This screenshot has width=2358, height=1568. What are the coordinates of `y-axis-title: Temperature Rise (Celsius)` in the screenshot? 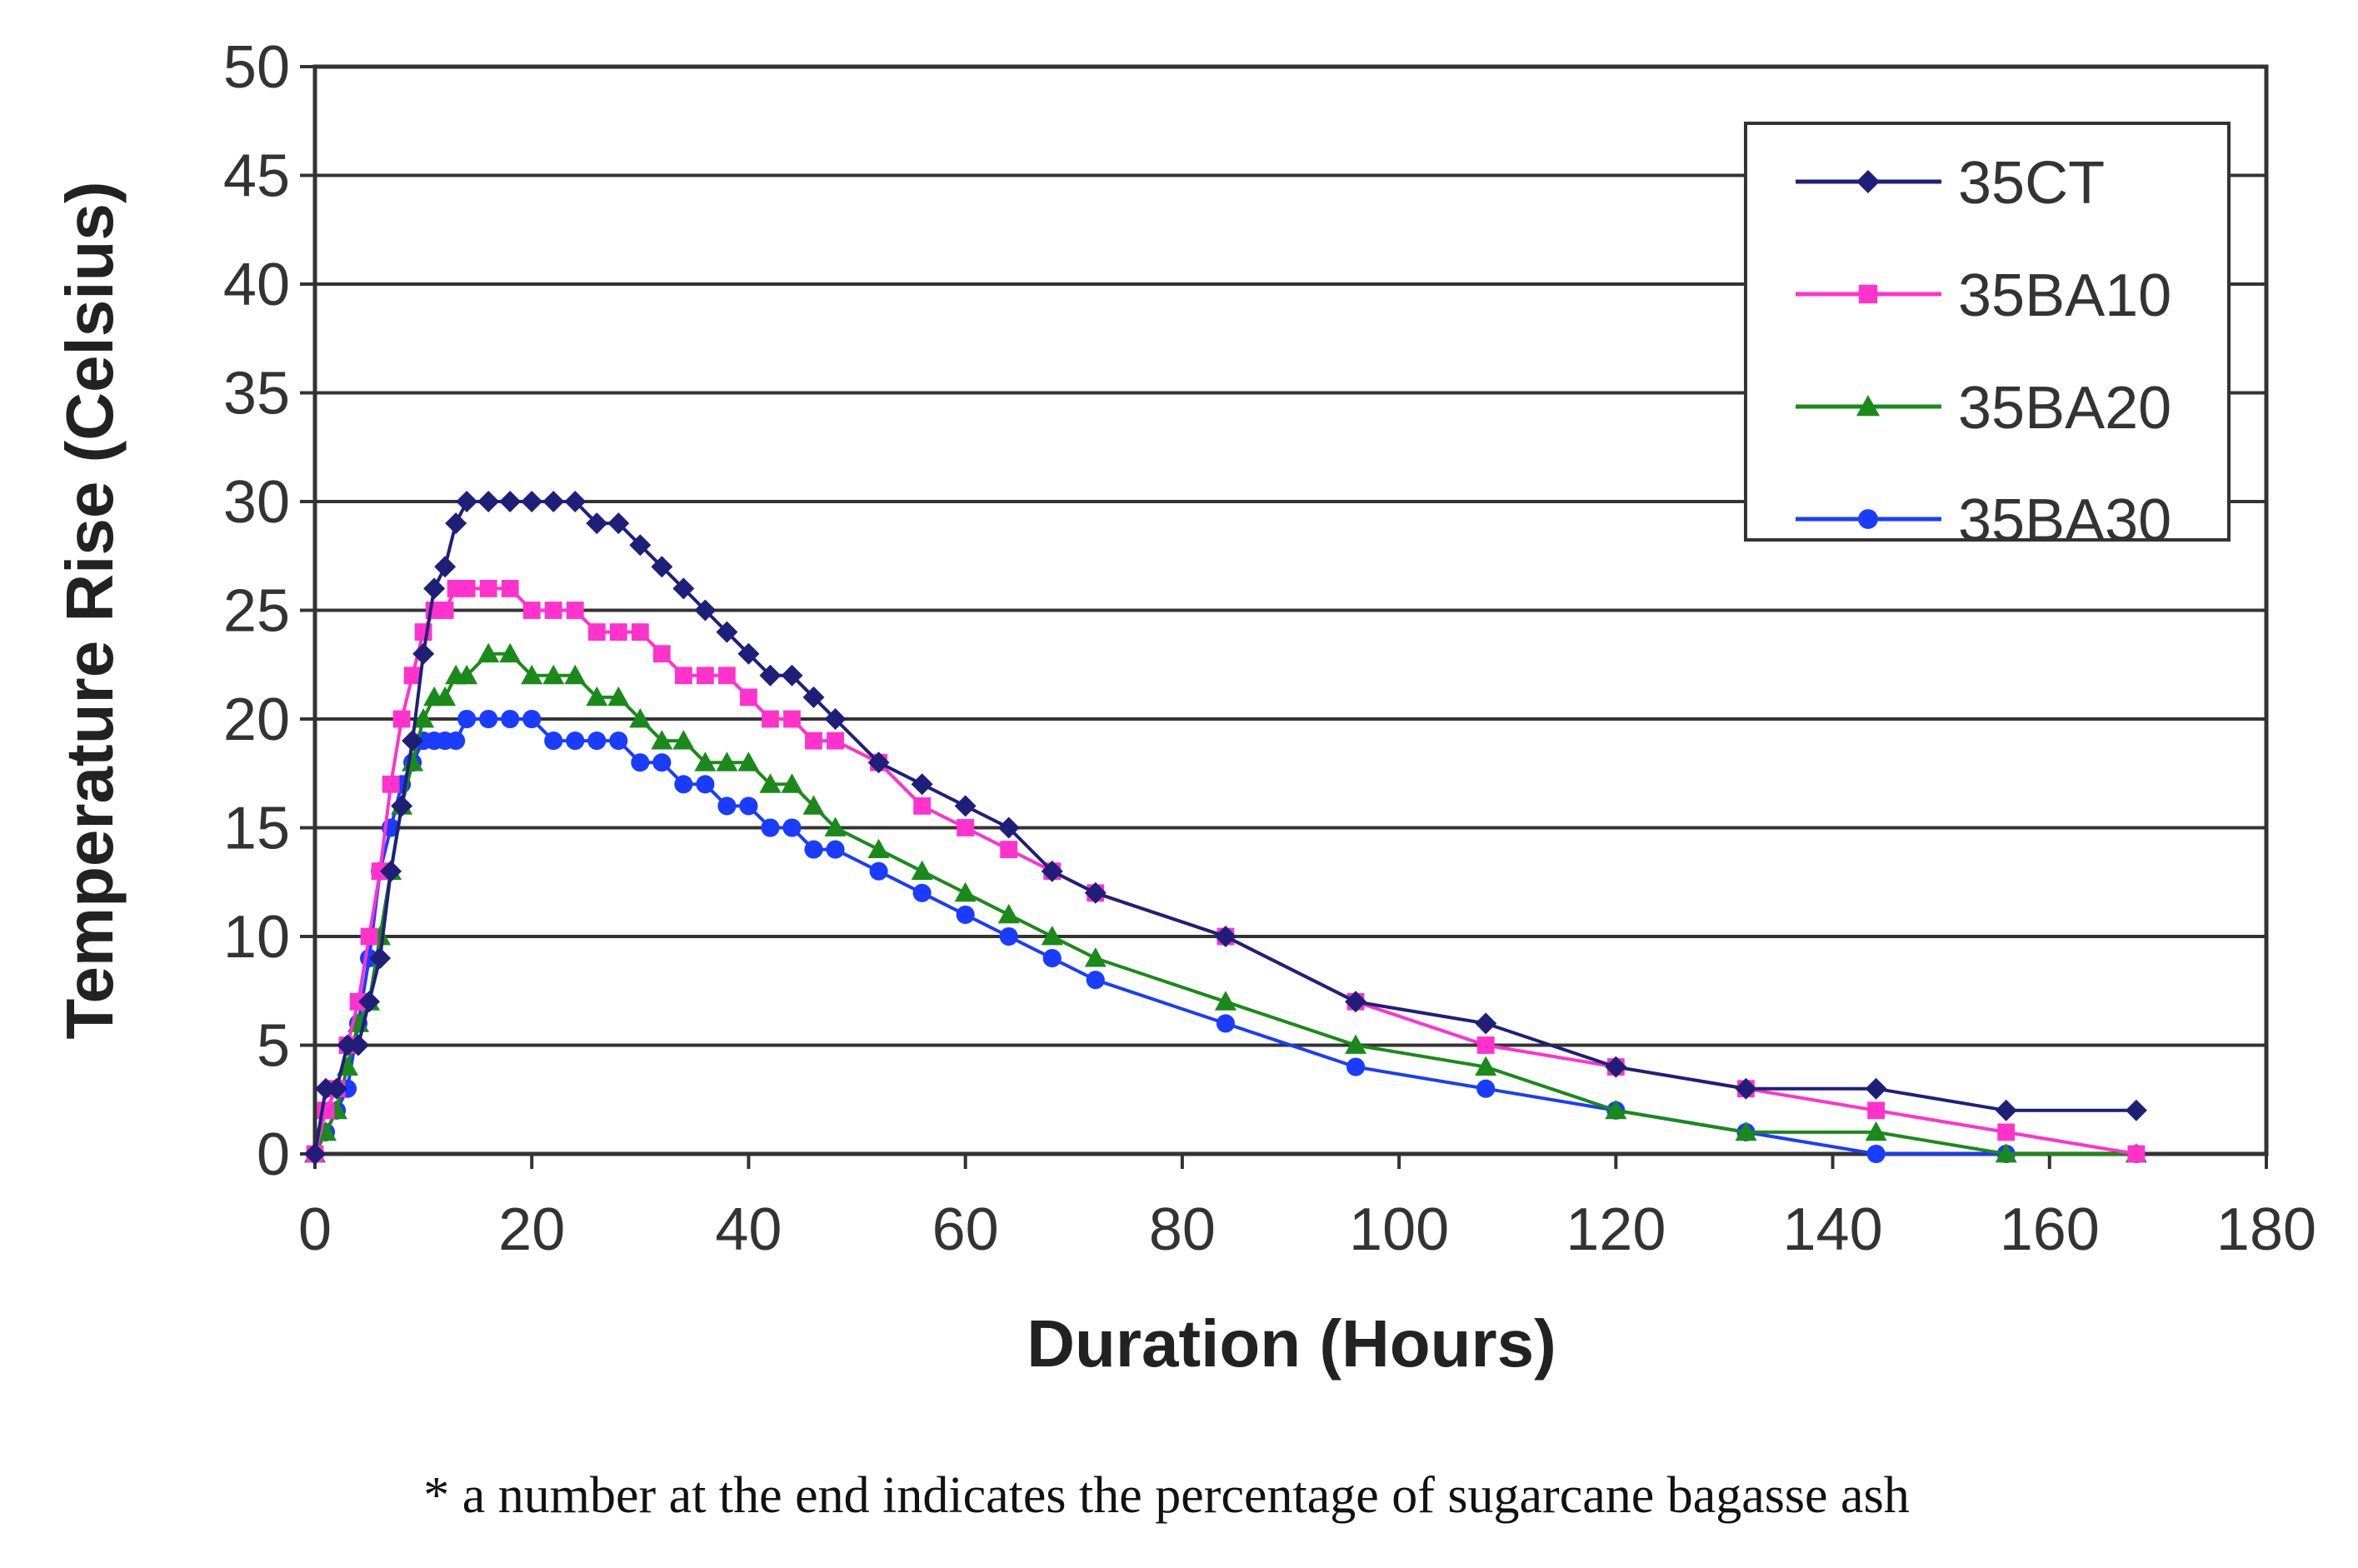 It's located at (89, 611).